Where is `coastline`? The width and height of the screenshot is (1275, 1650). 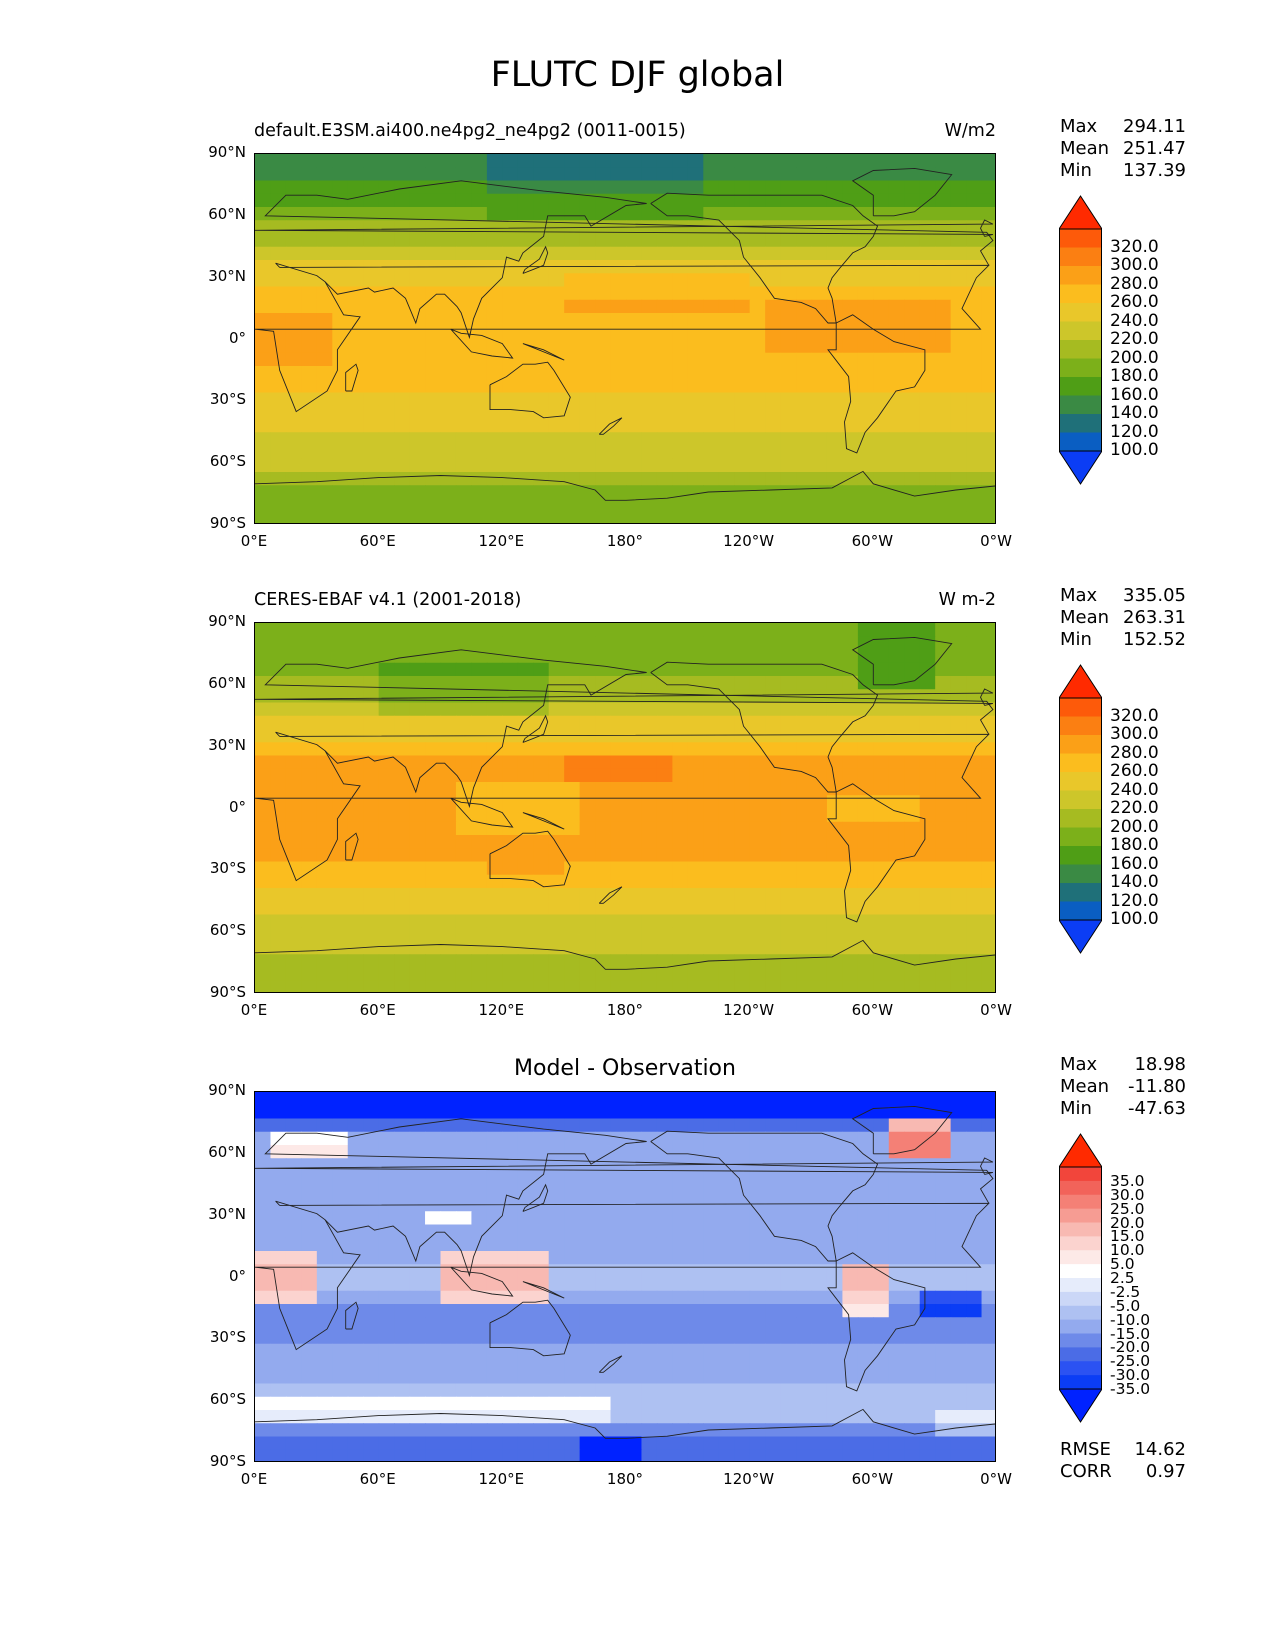
coastline is located at coordinates (764, 1196).